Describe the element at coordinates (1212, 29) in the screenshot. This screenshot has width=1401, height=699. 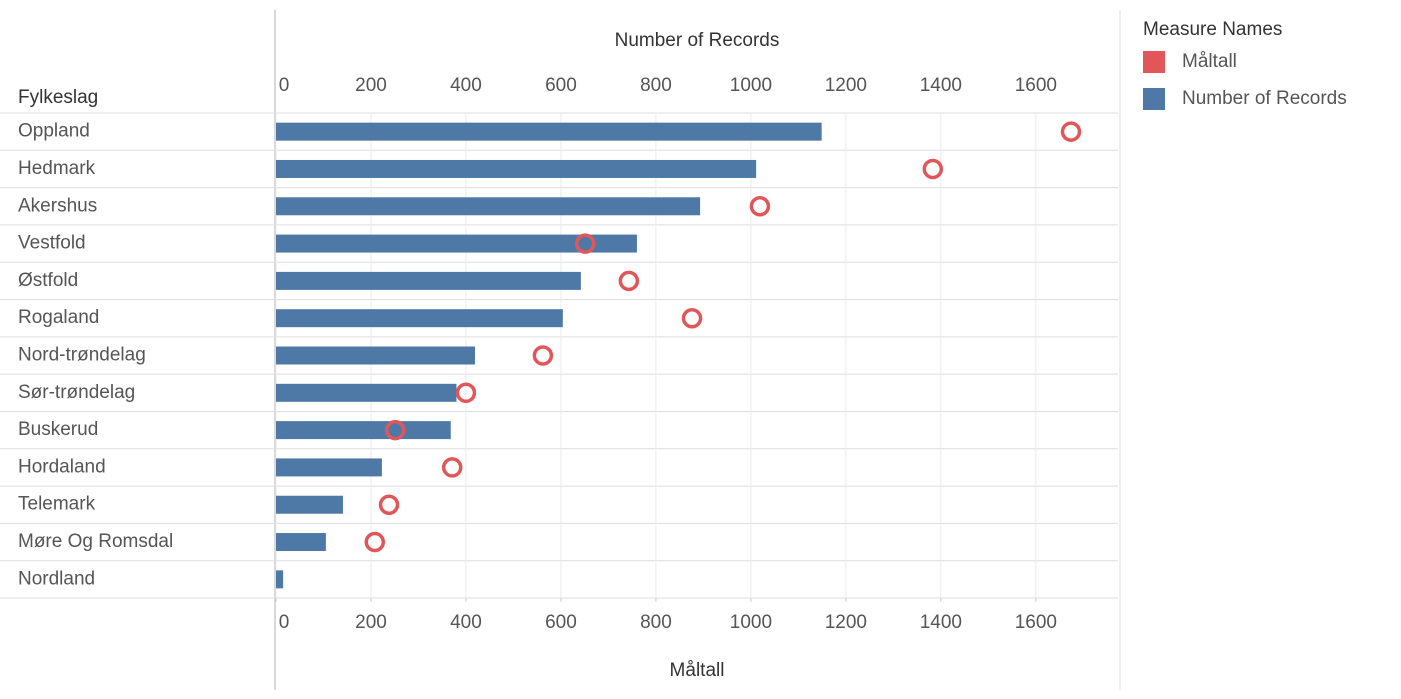
I see `legend-title: Measure Names` at that location.